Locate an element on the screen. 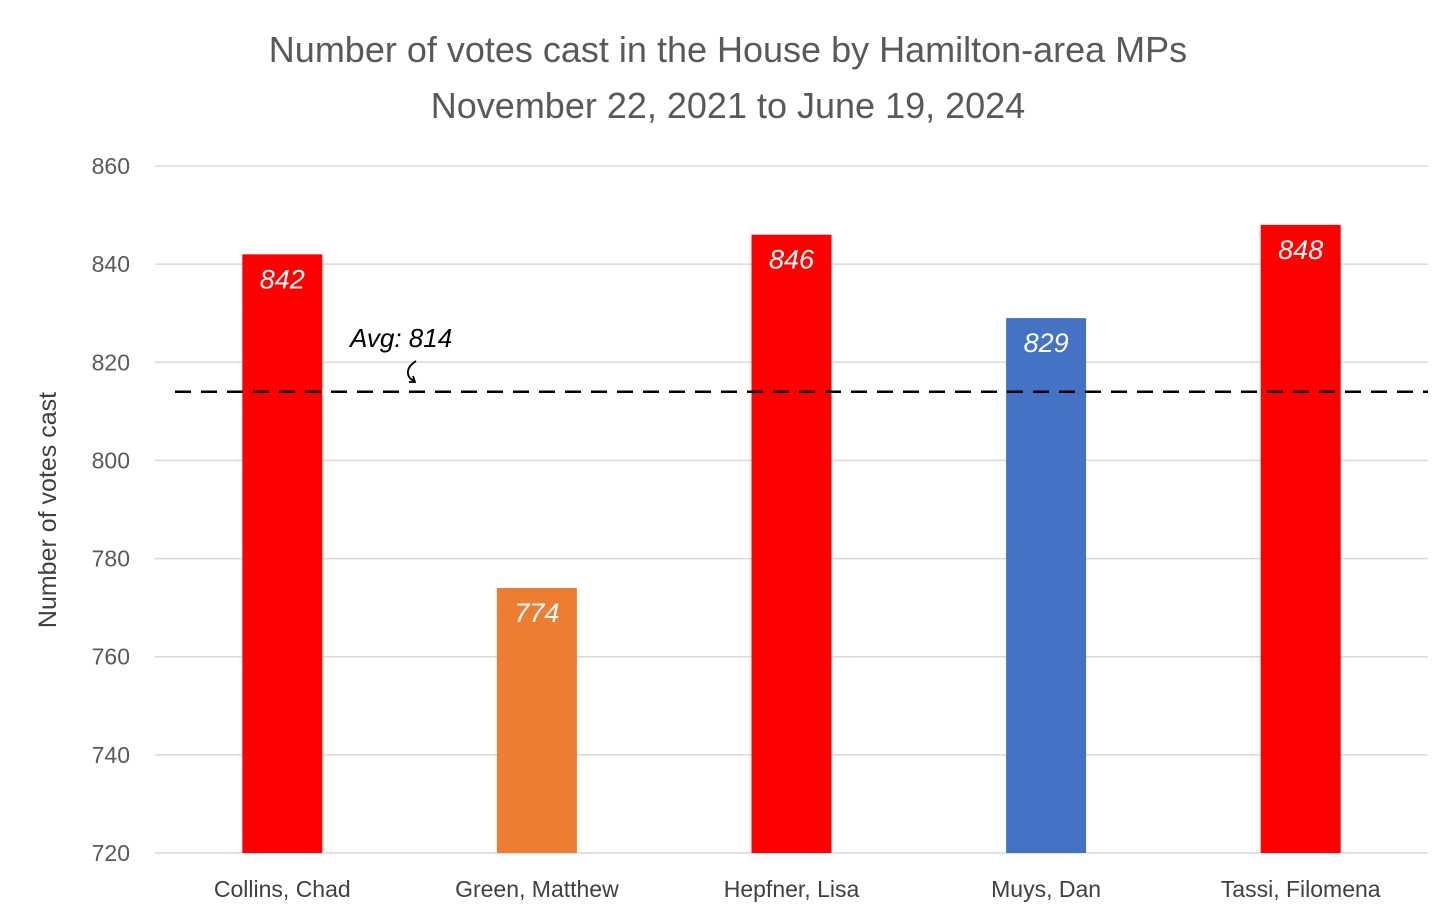  average-line-label: Avg: 814 is located at coordinates (400, 338).